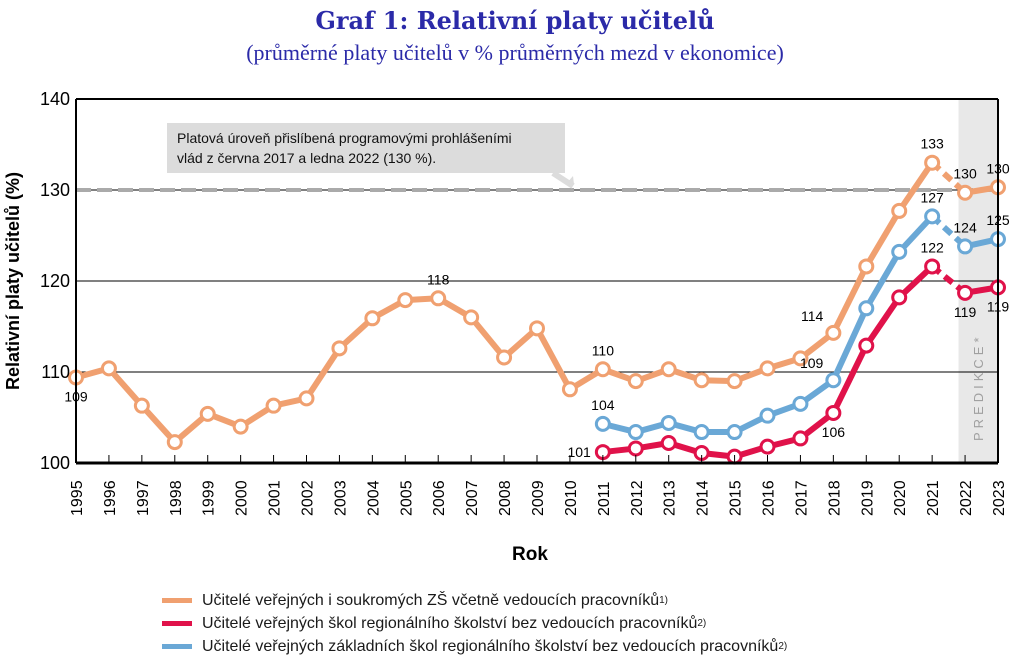 The image size is (1030, 670). What do you see at coordinates (834, 498) in the screenshot?
I see `x-tick-label: 2018` at bounding box center [834, 498].